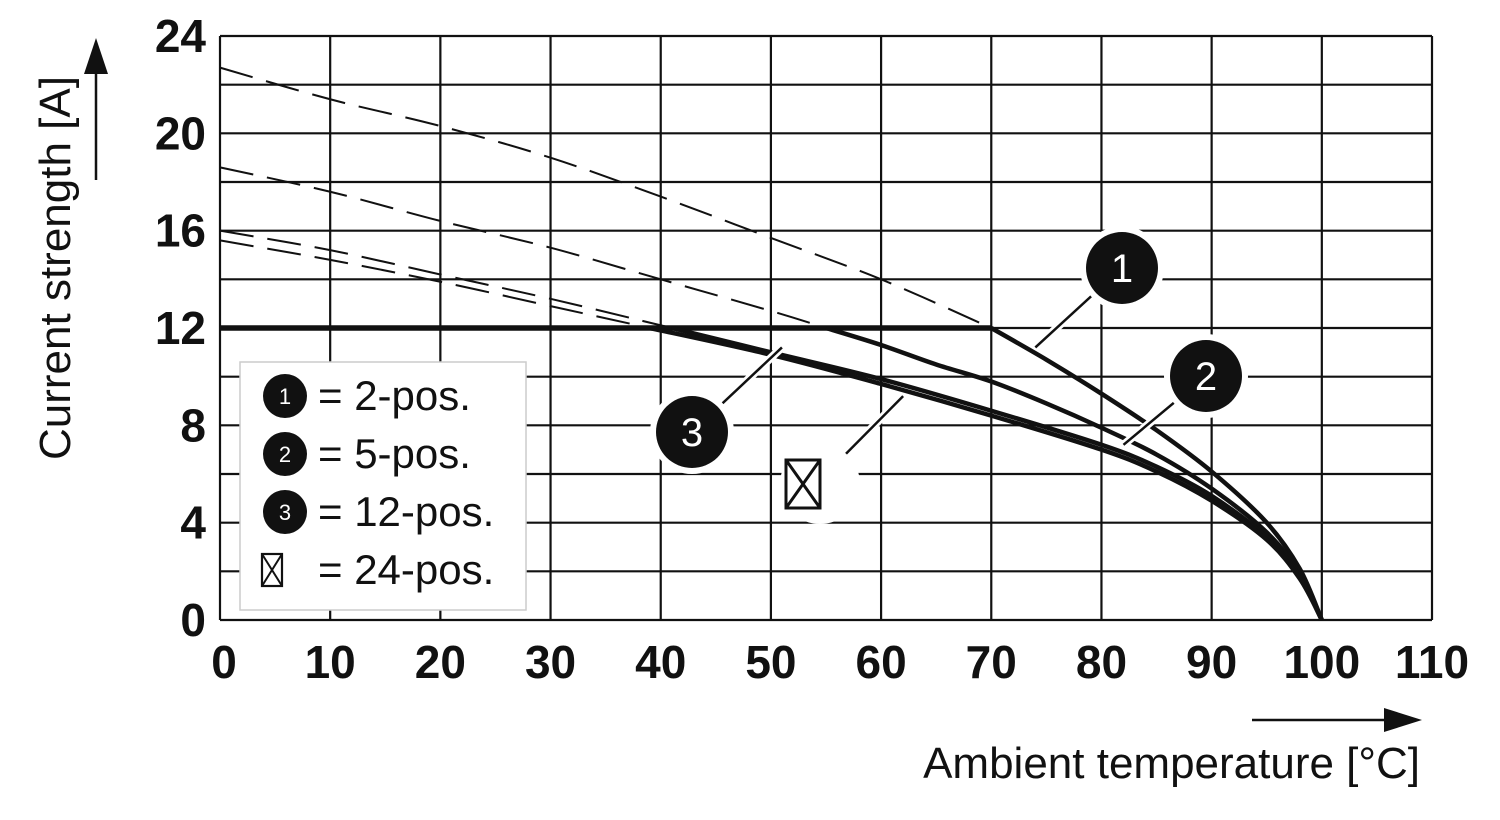  Describe the element at coordinates (55, 268) in the screenshot. I see `y-axis-label: Current strength [A]` at that location.